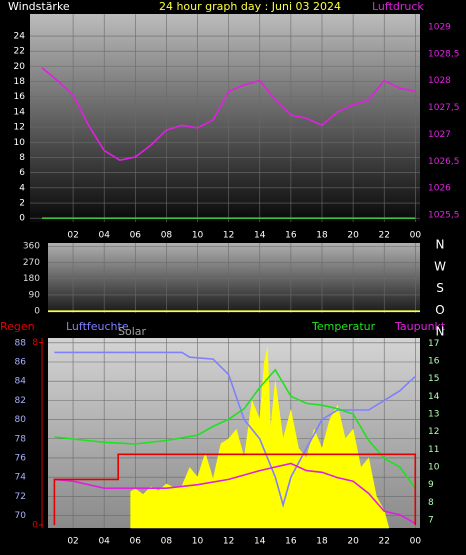 The width and height of the screenshot is (466, 555). Describe the element at coordinates (420, 326) in the screenshot. I see `legend-label: Taupunkt` at that location.